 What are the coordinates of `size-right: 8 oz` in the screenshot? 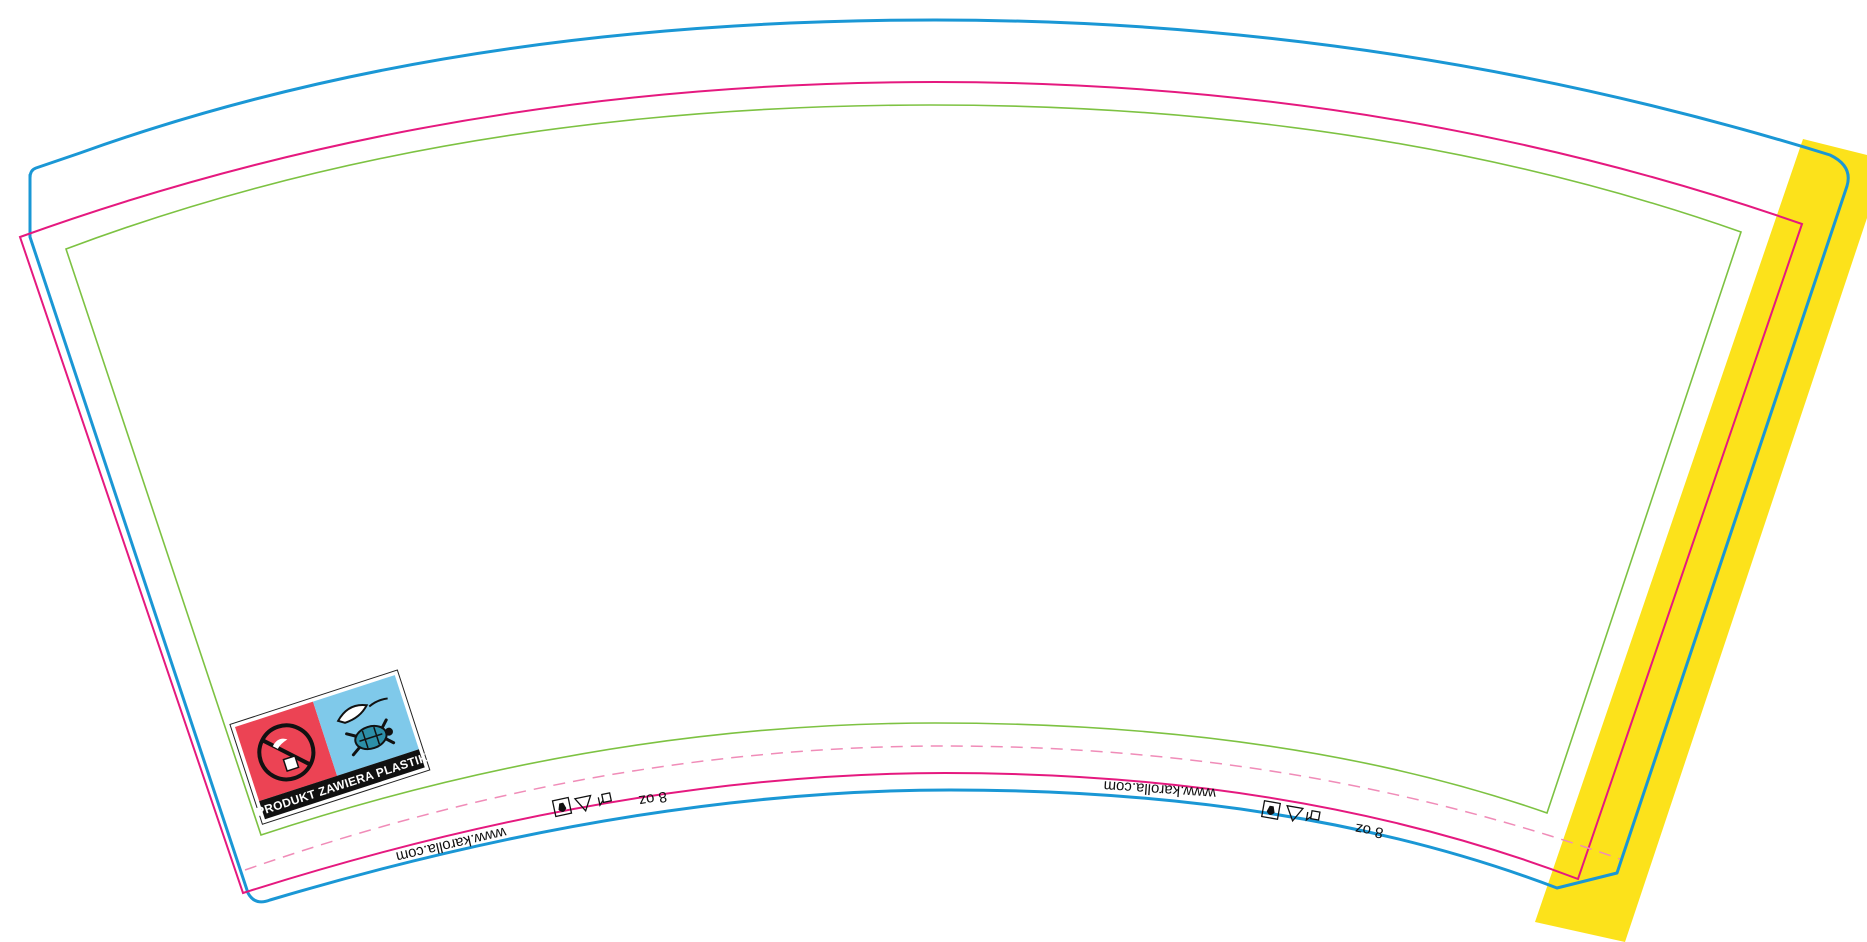 It's located at (1369, 831).